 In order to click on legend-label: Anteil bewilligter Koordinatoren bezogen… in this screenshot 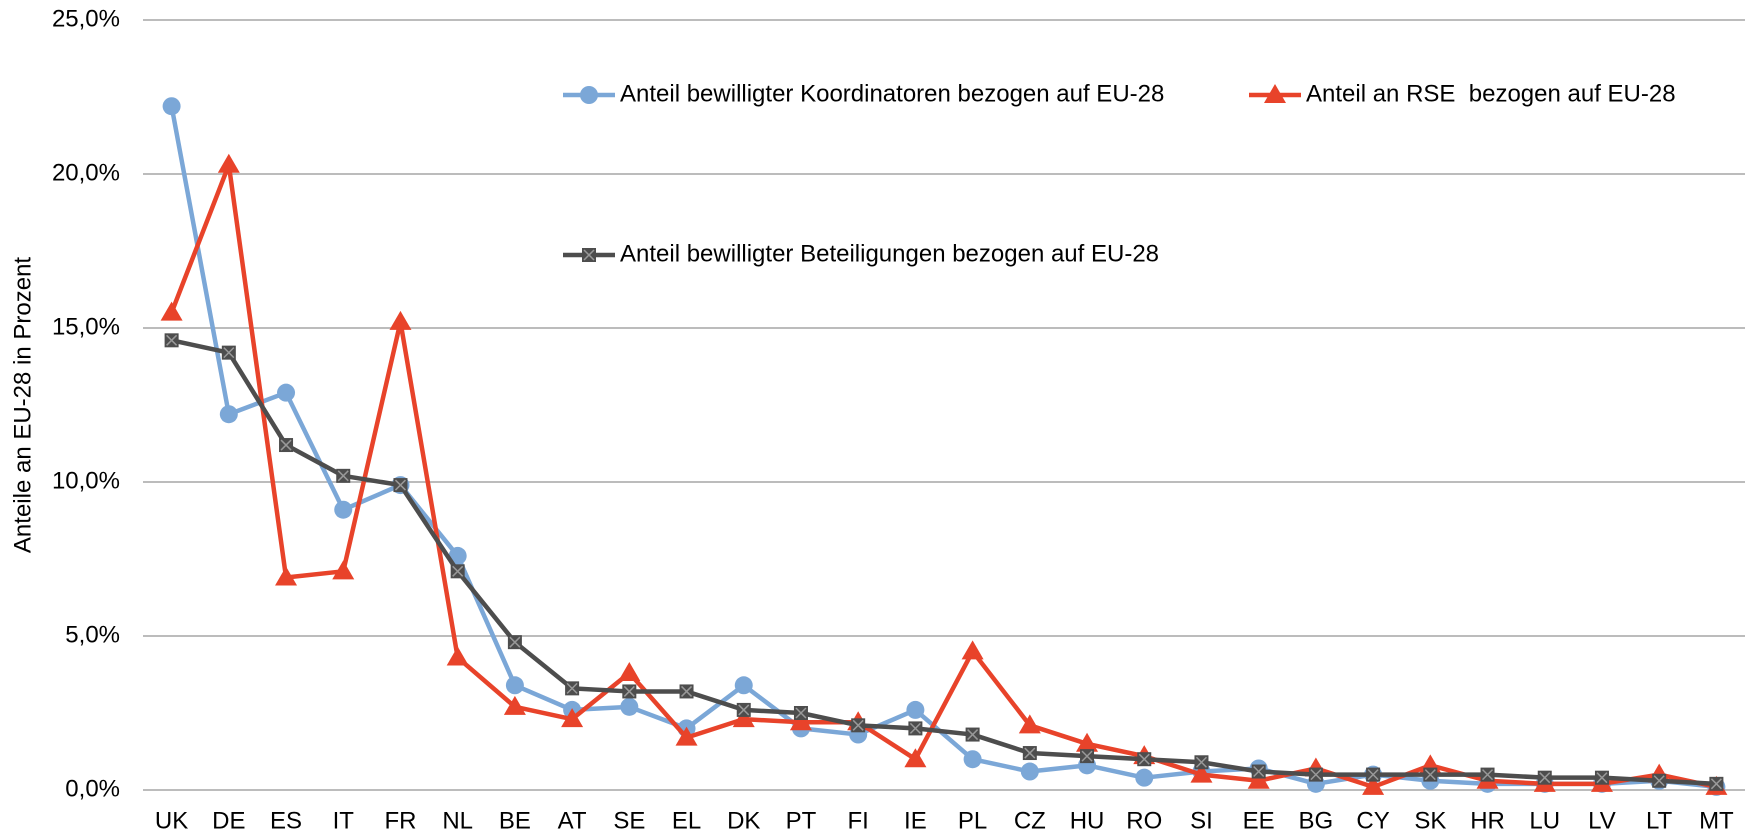, I will do `click(892, 93)`.